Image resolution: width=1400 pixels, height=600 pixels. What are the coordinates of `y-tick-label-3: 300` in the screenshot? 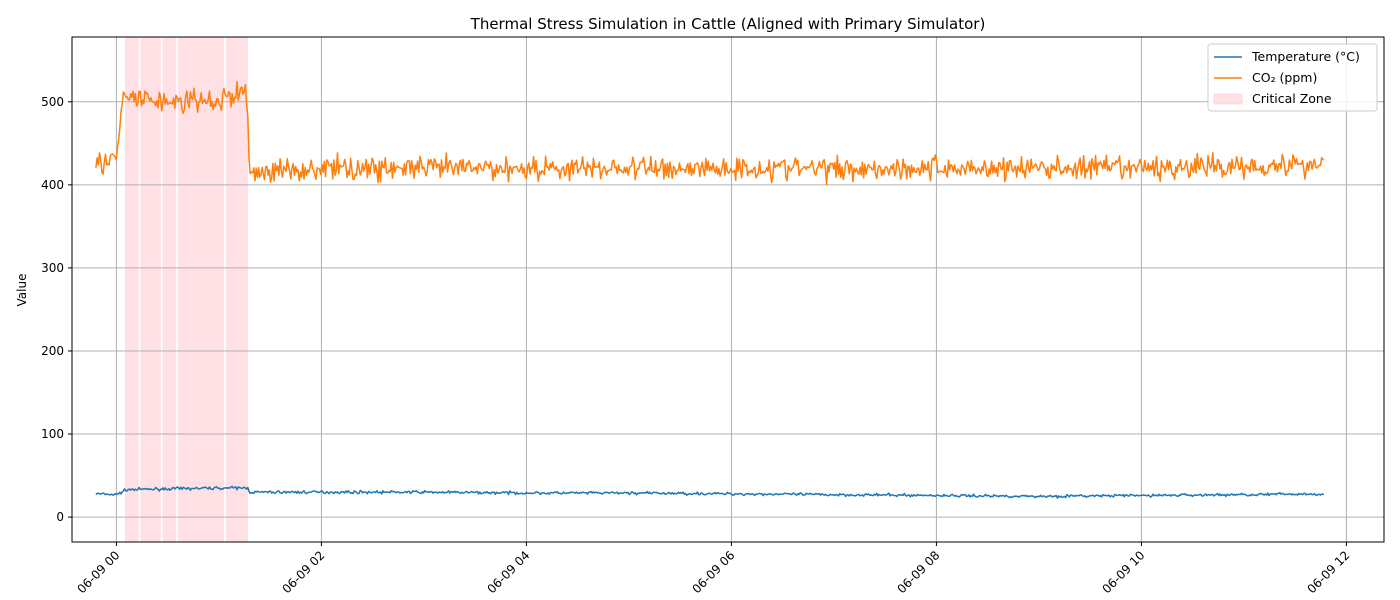 It's located at (52, 268).